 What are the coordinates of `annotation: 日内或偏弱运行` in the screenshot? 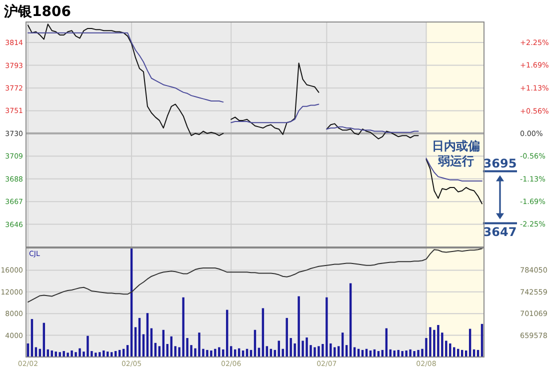 It's located at (456, 153).